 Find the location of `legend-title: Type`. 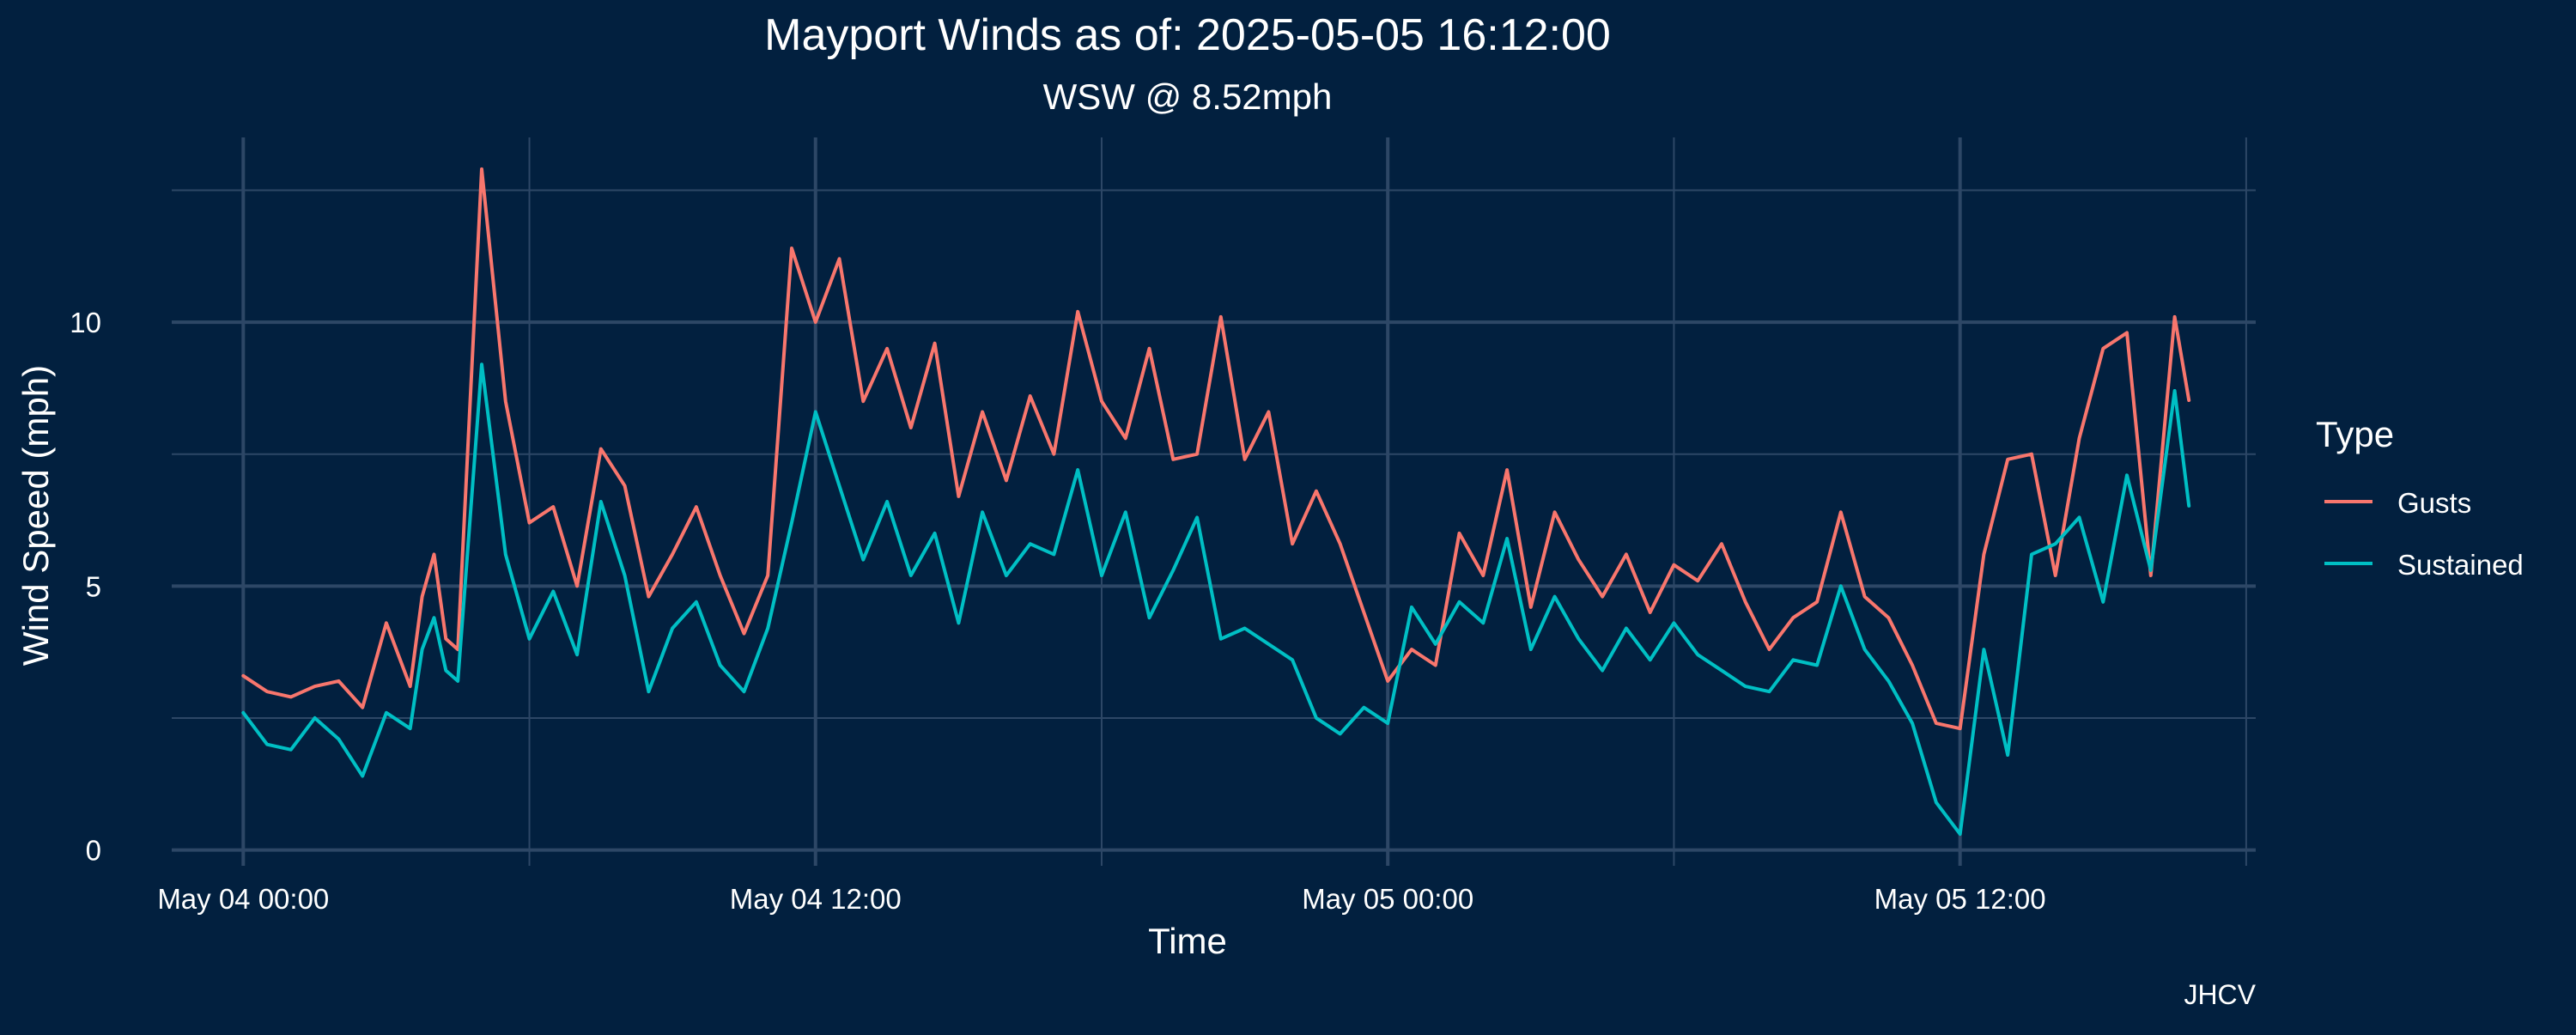

legend-title: Type is located at coordinates (2355, 434).